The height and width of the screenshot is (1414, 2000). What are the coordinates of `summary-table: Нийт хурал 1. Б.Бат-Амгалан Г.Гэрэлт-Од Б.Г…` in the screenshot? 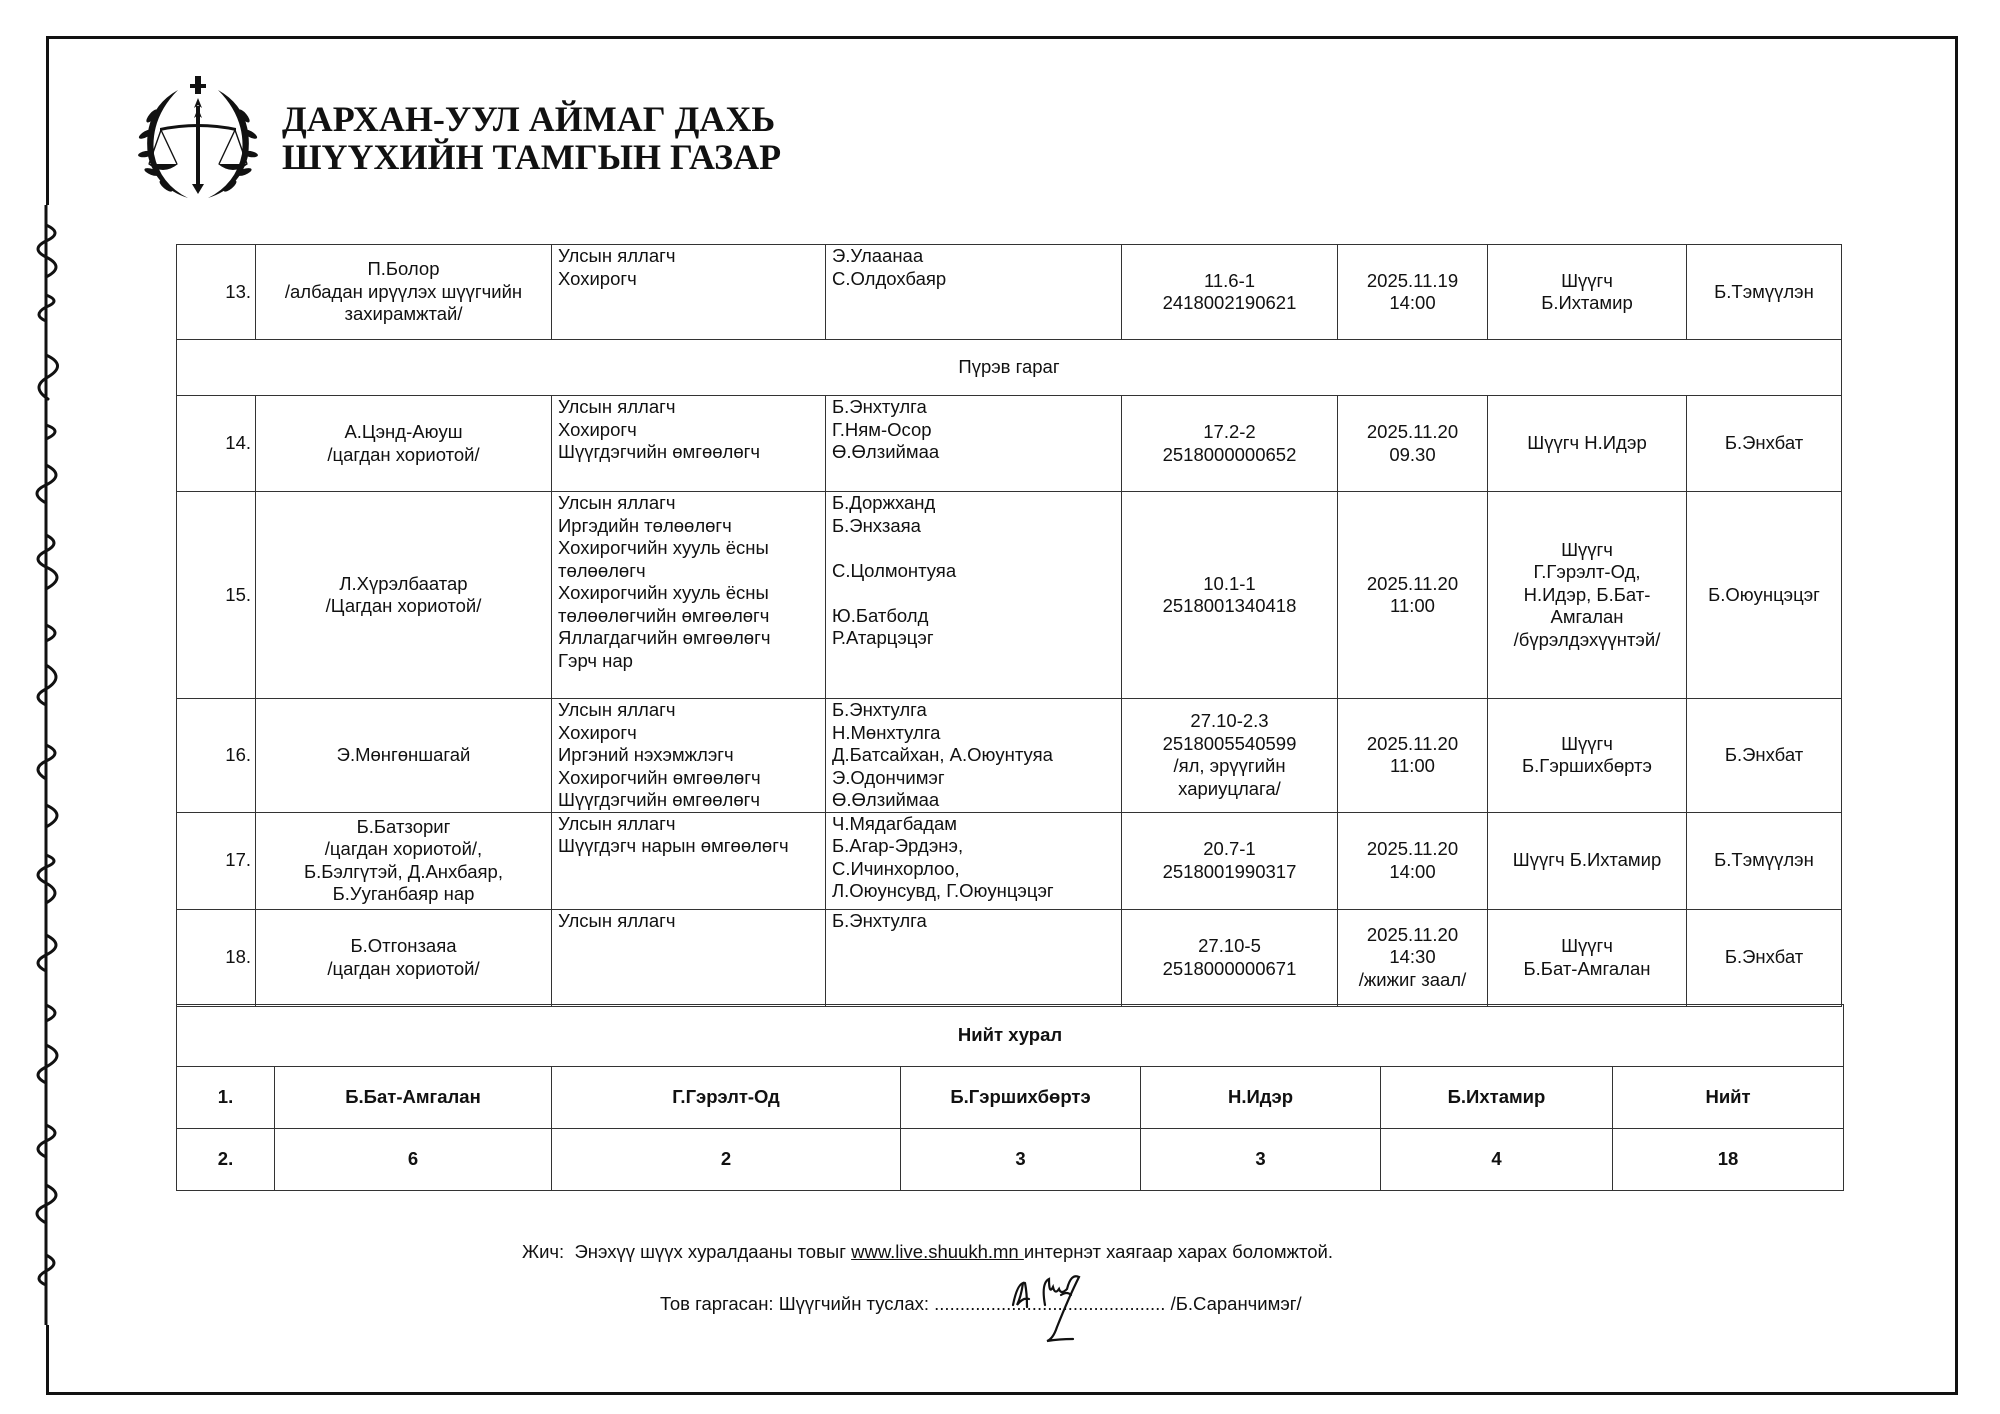 It's located at (1010, 1097).